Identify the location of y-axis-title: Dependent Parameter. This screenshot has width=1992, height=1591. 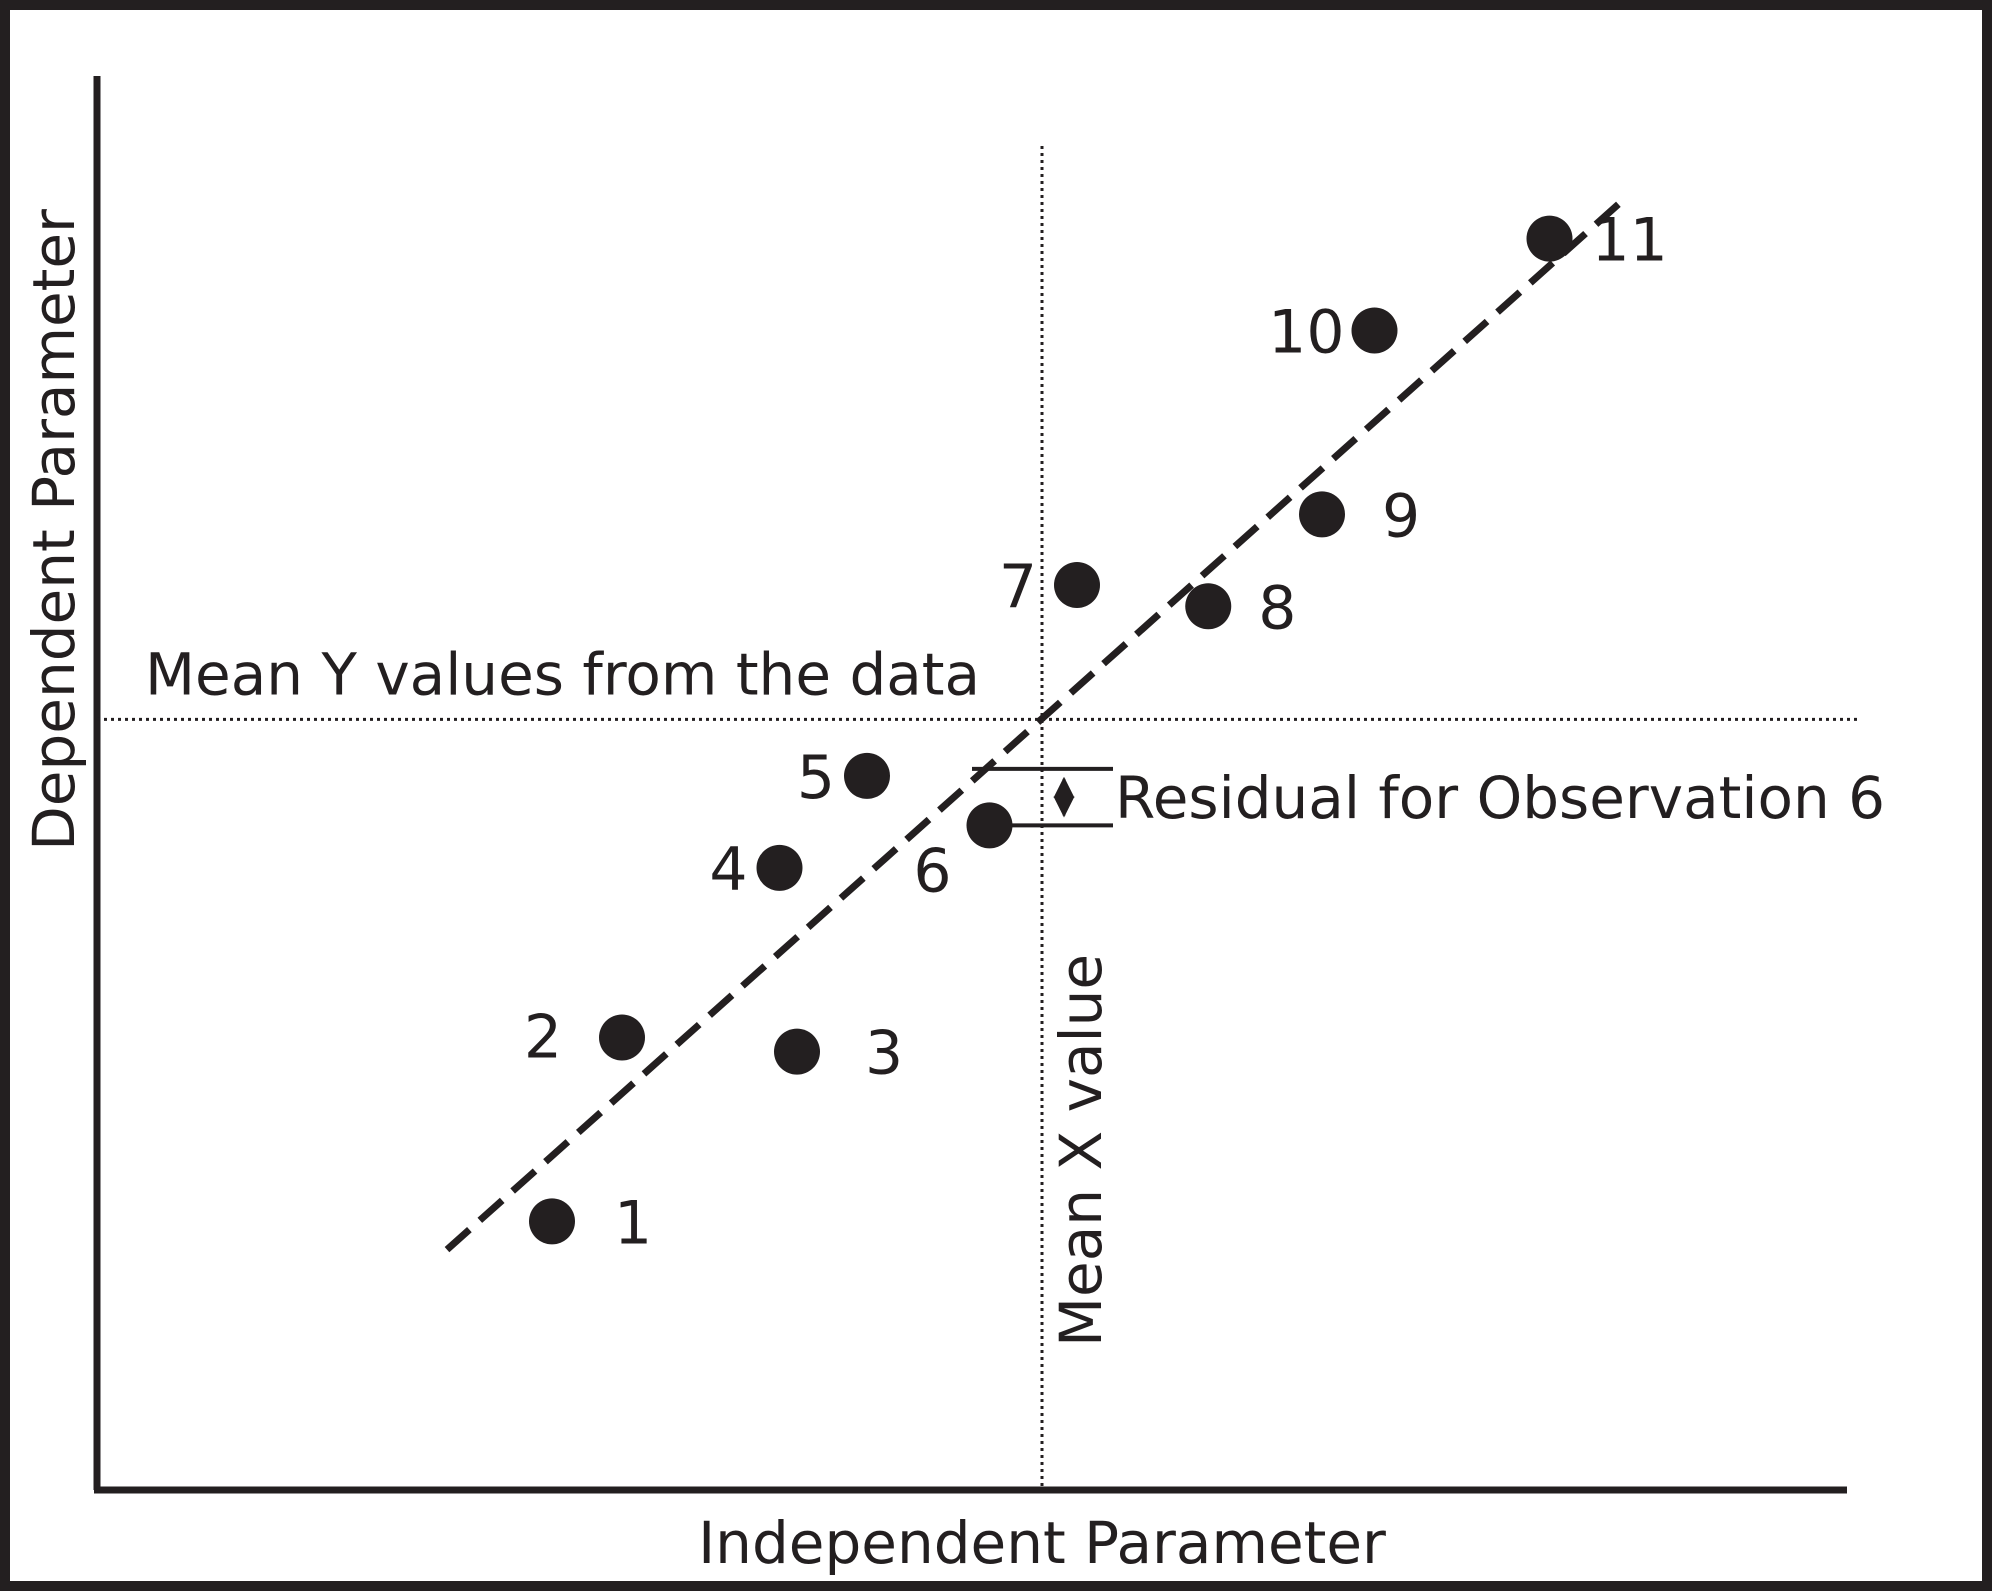
(54, 530).